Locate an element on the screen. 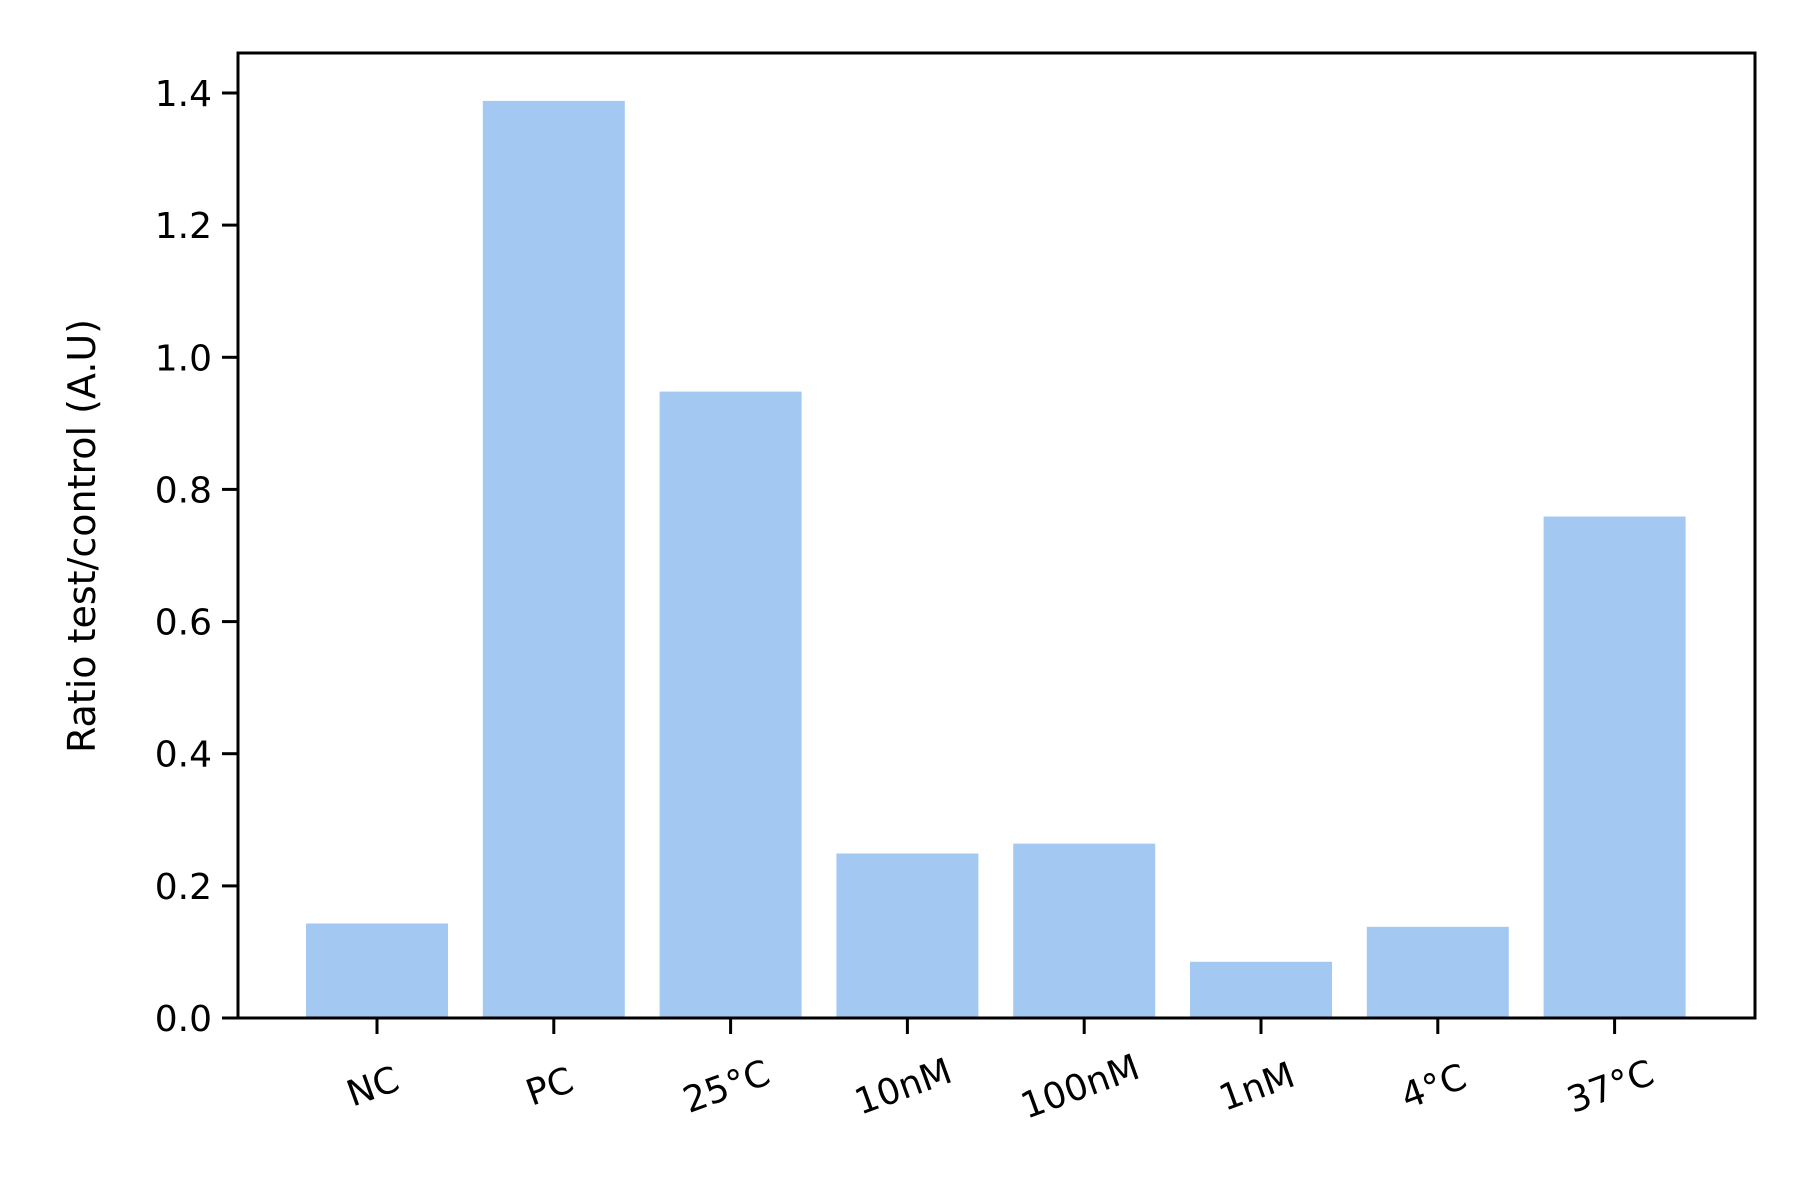  bar-4-c is located at coordinates (1437, 972).